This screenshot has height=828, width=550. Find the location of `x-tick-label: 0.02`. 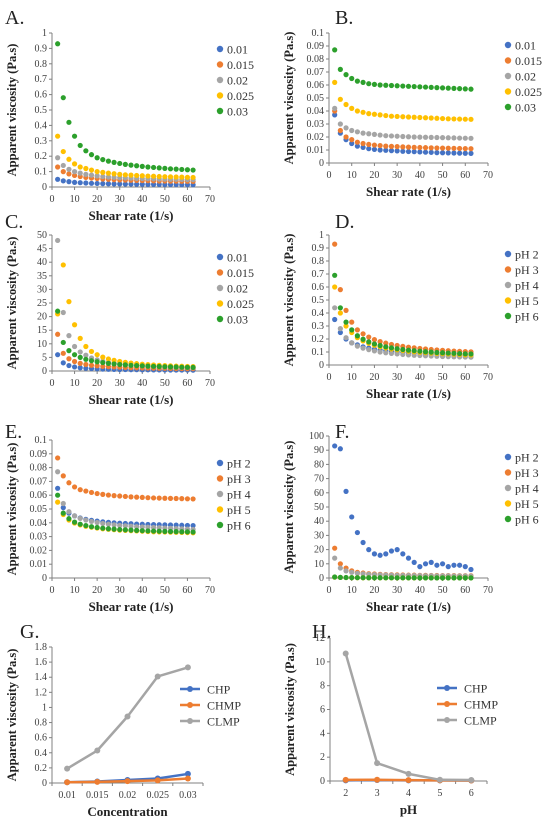

x-tick-label: 0.02 is located at coordinates (128, 795).